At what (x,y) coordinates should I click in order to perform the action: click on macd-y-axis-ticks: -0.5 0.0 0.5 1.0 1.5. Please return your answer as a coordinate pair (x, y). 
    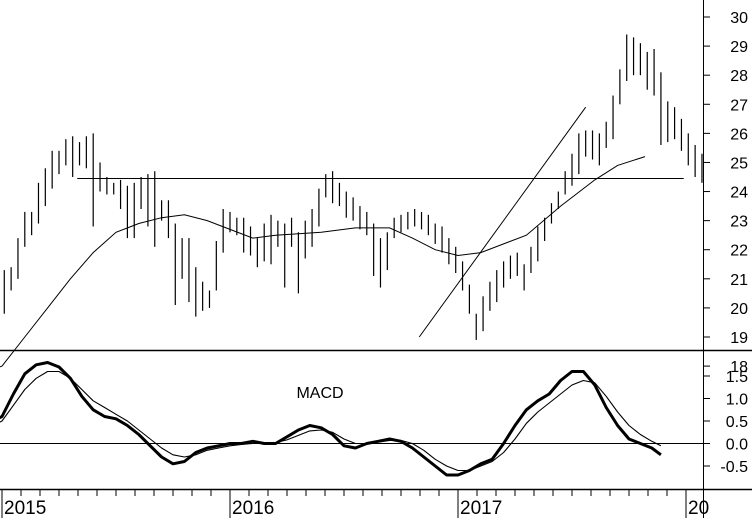
    Looking at the image, I should click on (725, 422).